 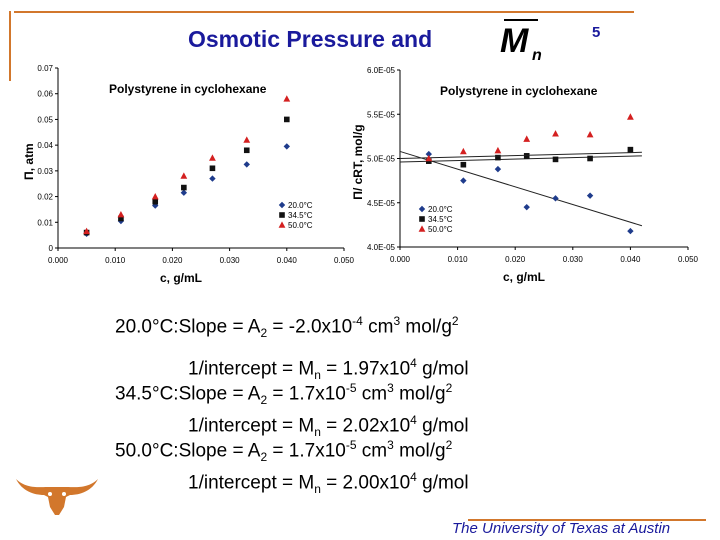 What do you see at coordinates (381, 159) in the screenshot?
I see `y-tick-label: 5.0E-05` at bounding box center [381, 159].